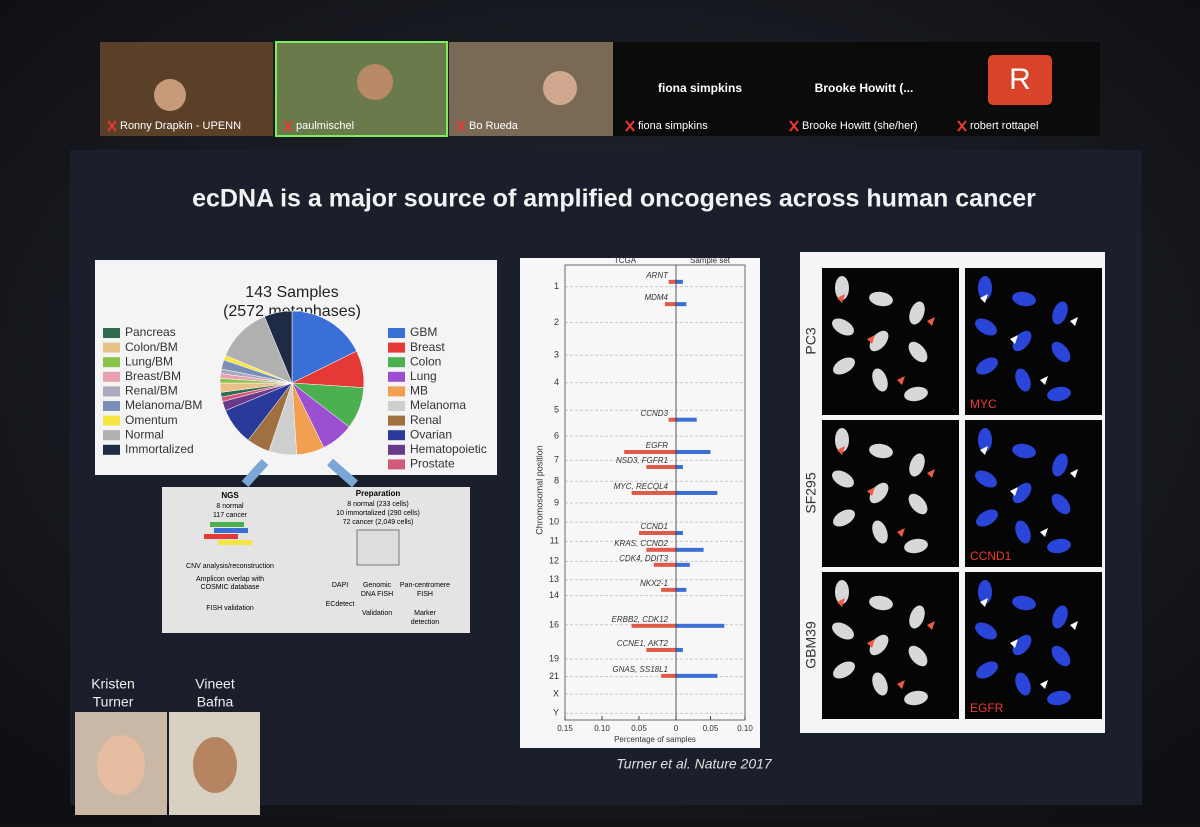  What do you see at coordinates (149, 361) in the screenshot?
I see `legend-label: Lung/BM` at bounding box center [149, 361].